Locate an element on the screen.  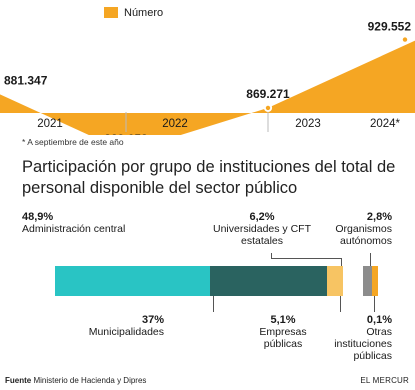
name-otras: Otras instituciones públicas is located at coordinates (363, 344).